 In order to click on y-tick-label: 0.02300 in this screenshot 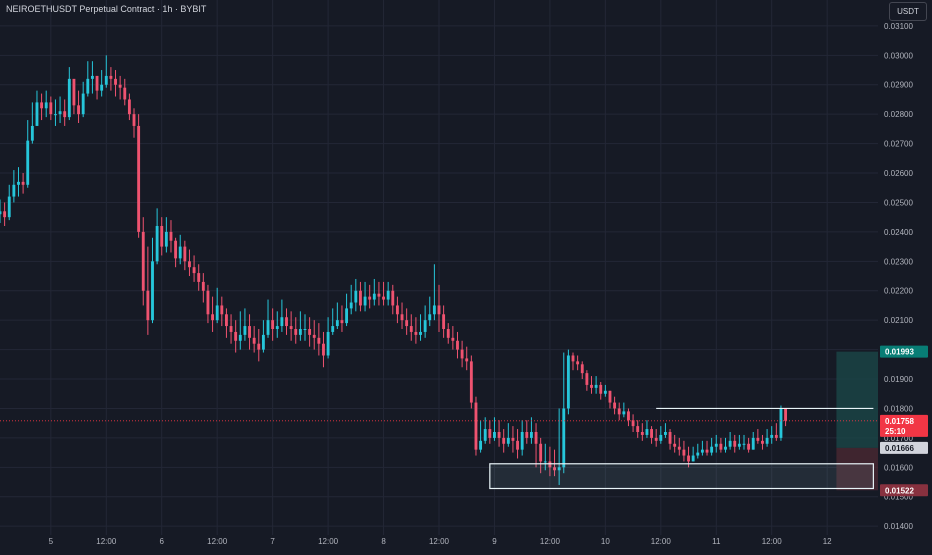, I will do `click(898, 261)`.